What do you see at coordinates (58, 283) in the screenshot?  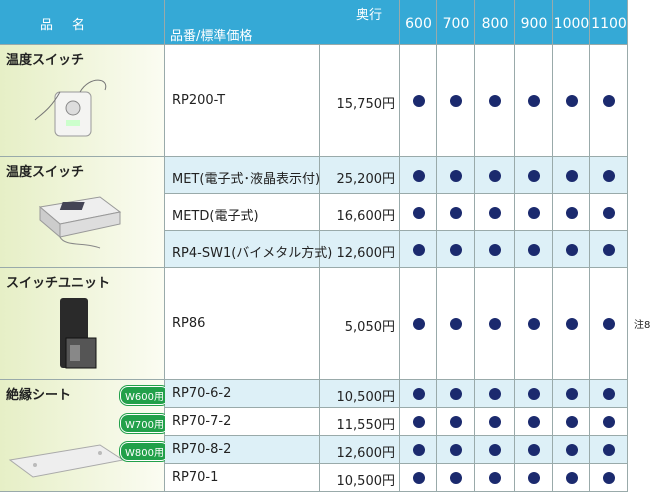 I see `group-name: スイッチユニット` at bounding box center [58, 283].